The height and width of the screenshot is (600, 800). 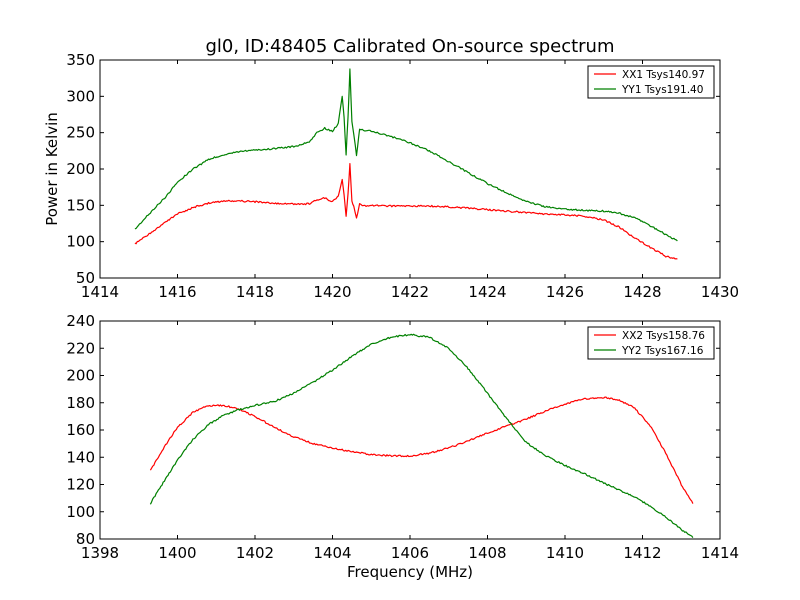 What do you see at coordinates (80, 348) in the screenshot?
I see `y-tick-label: 220` at bounding box center [80, 348].